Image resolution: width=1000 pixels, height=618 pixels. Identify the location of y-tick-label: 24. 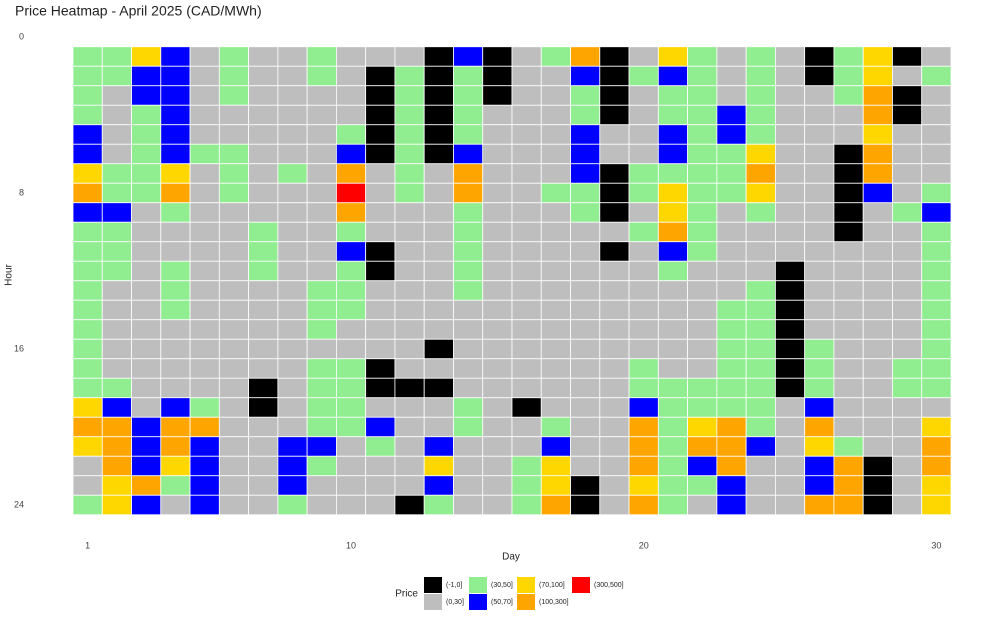
(19, 504).